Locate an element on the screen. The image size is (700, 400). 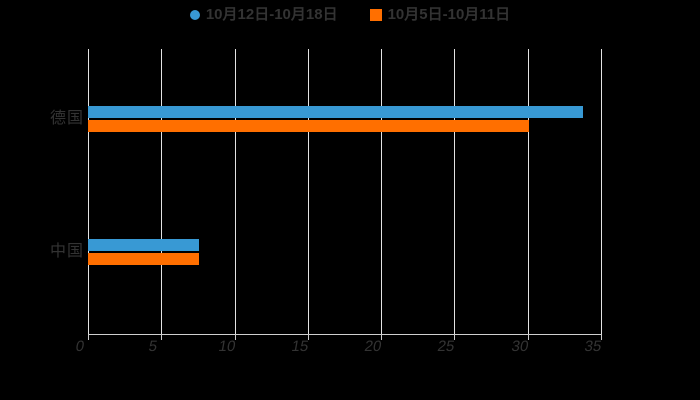
square-marker-icon is located at coordinates (375, 15).